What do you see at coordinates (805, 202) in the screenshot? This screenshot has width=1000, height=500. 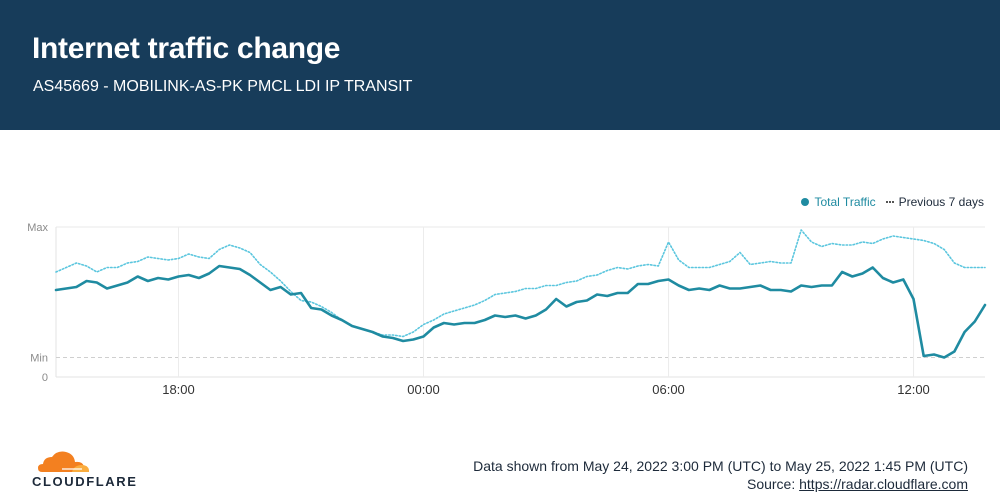 I see `legend-dot-icon` at bounding box center [805, 202].